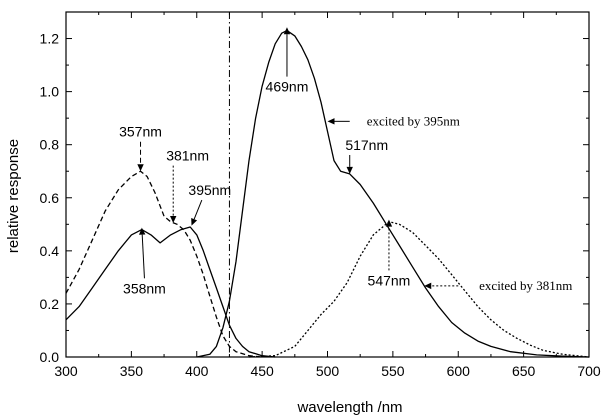 This screenshot has width=606, height=418. What do you see at coordinates (50, 251) in the screenshot?
I see `y-tick-label: 0.4` at bounding box center [50, 251].